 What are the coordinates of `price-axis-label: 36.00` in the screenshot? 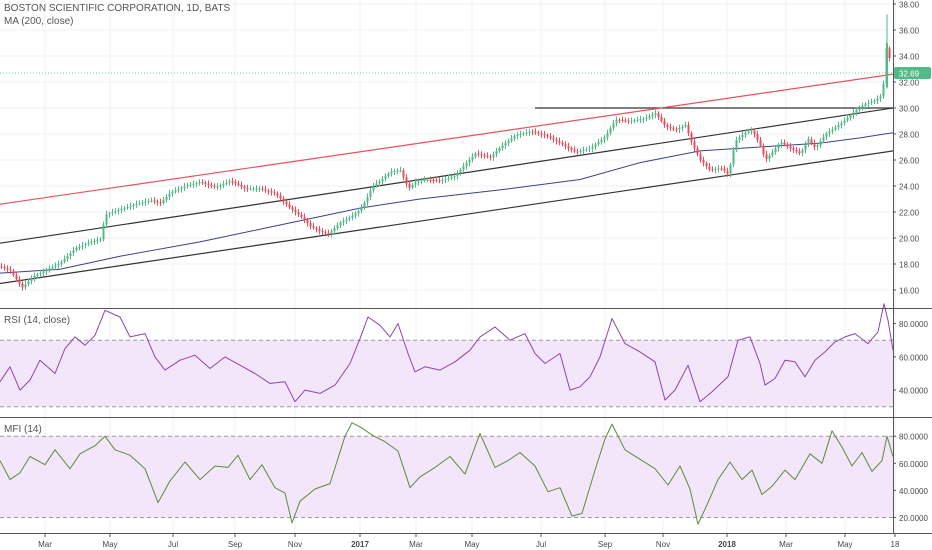 It's located at (909, 31).